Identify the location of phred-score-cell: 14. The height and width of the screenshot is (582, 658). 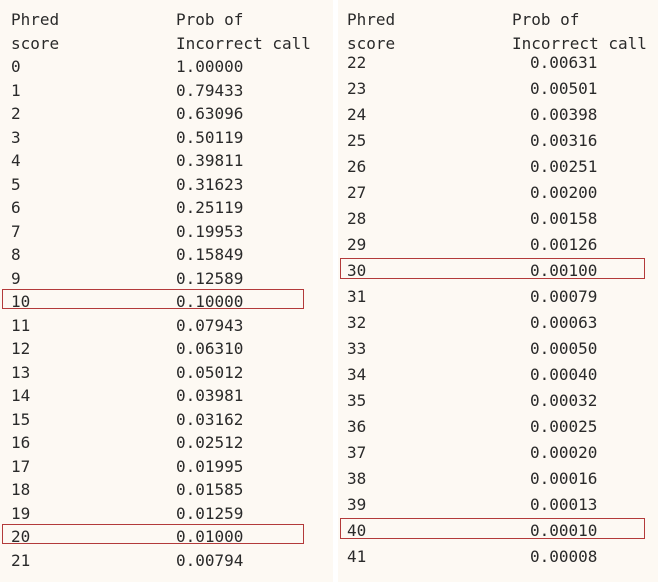
(21, 395).